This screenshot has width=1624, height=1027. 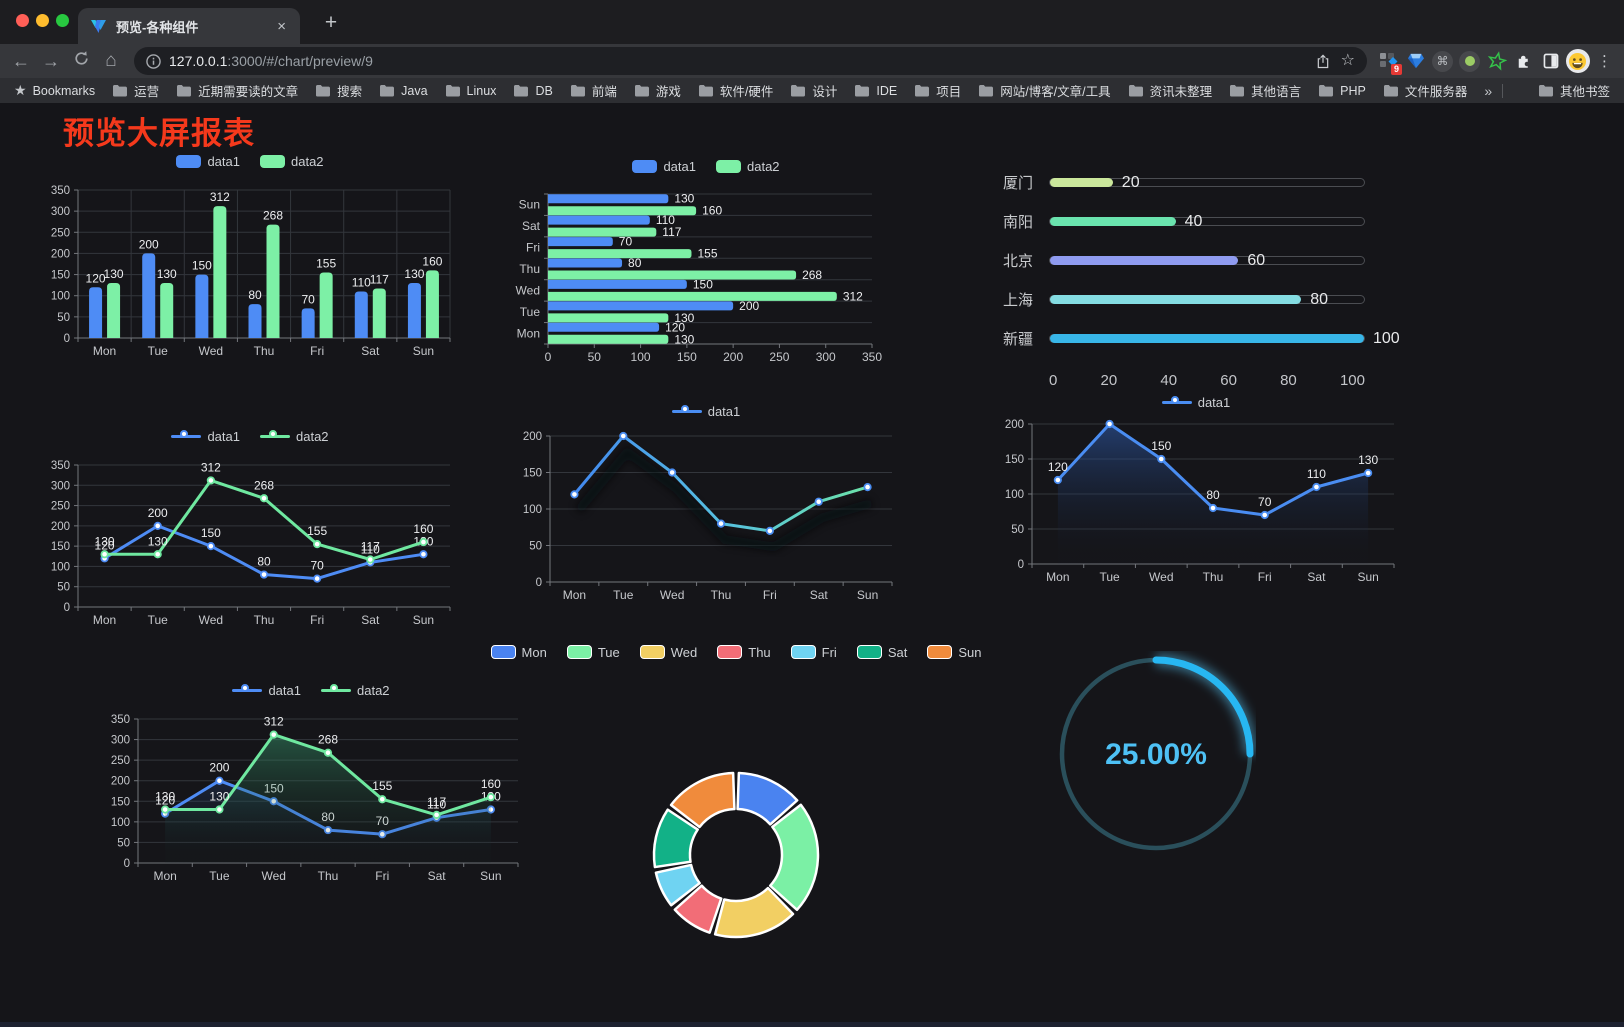 I want to click on svg-text: 150, so click(x=60, y=276).